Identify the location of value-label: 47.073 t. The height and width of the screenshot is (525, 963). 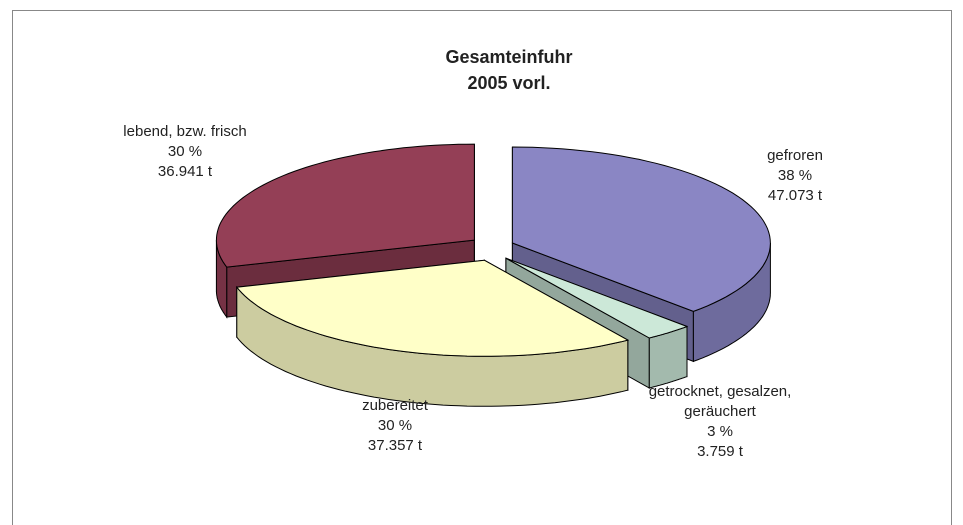
(795, 195).